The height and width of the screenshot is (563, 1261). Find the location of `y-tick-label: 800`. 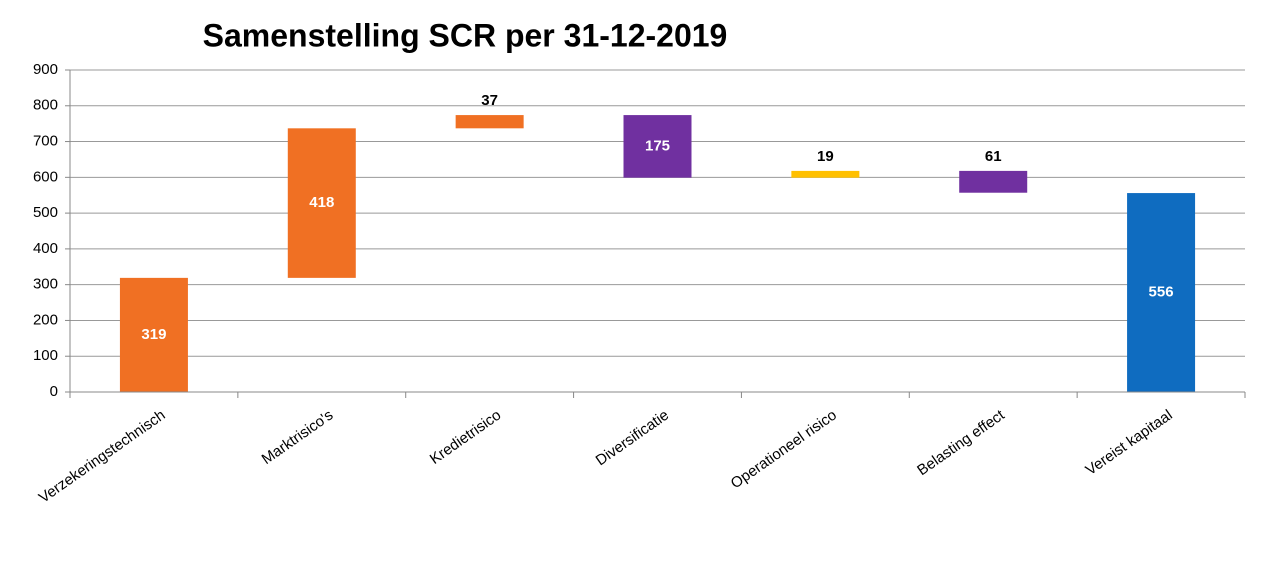

y-tick-label: 800 is located at coordinates (45, 105).